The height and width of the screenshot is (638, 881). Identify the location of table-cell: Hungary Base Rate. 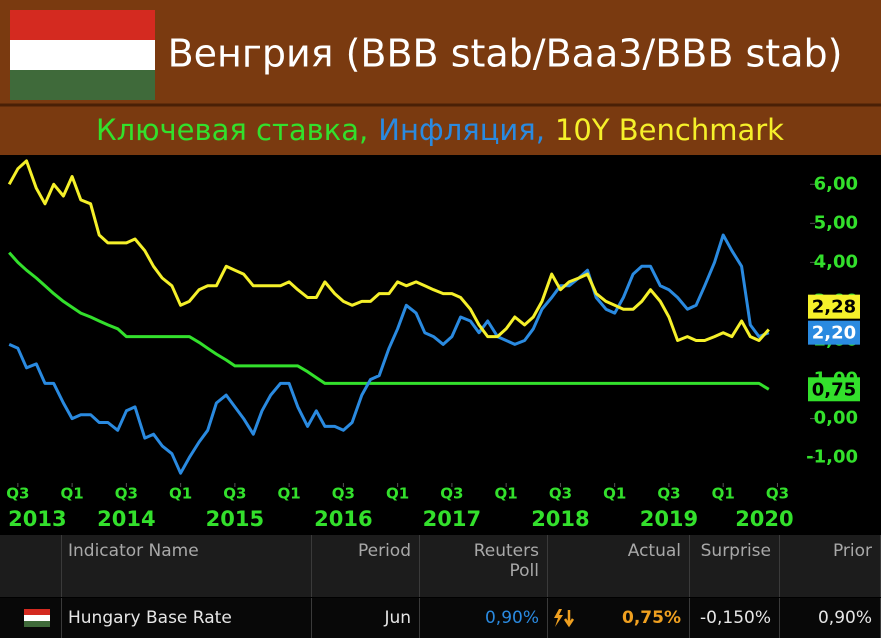
(187, 618).